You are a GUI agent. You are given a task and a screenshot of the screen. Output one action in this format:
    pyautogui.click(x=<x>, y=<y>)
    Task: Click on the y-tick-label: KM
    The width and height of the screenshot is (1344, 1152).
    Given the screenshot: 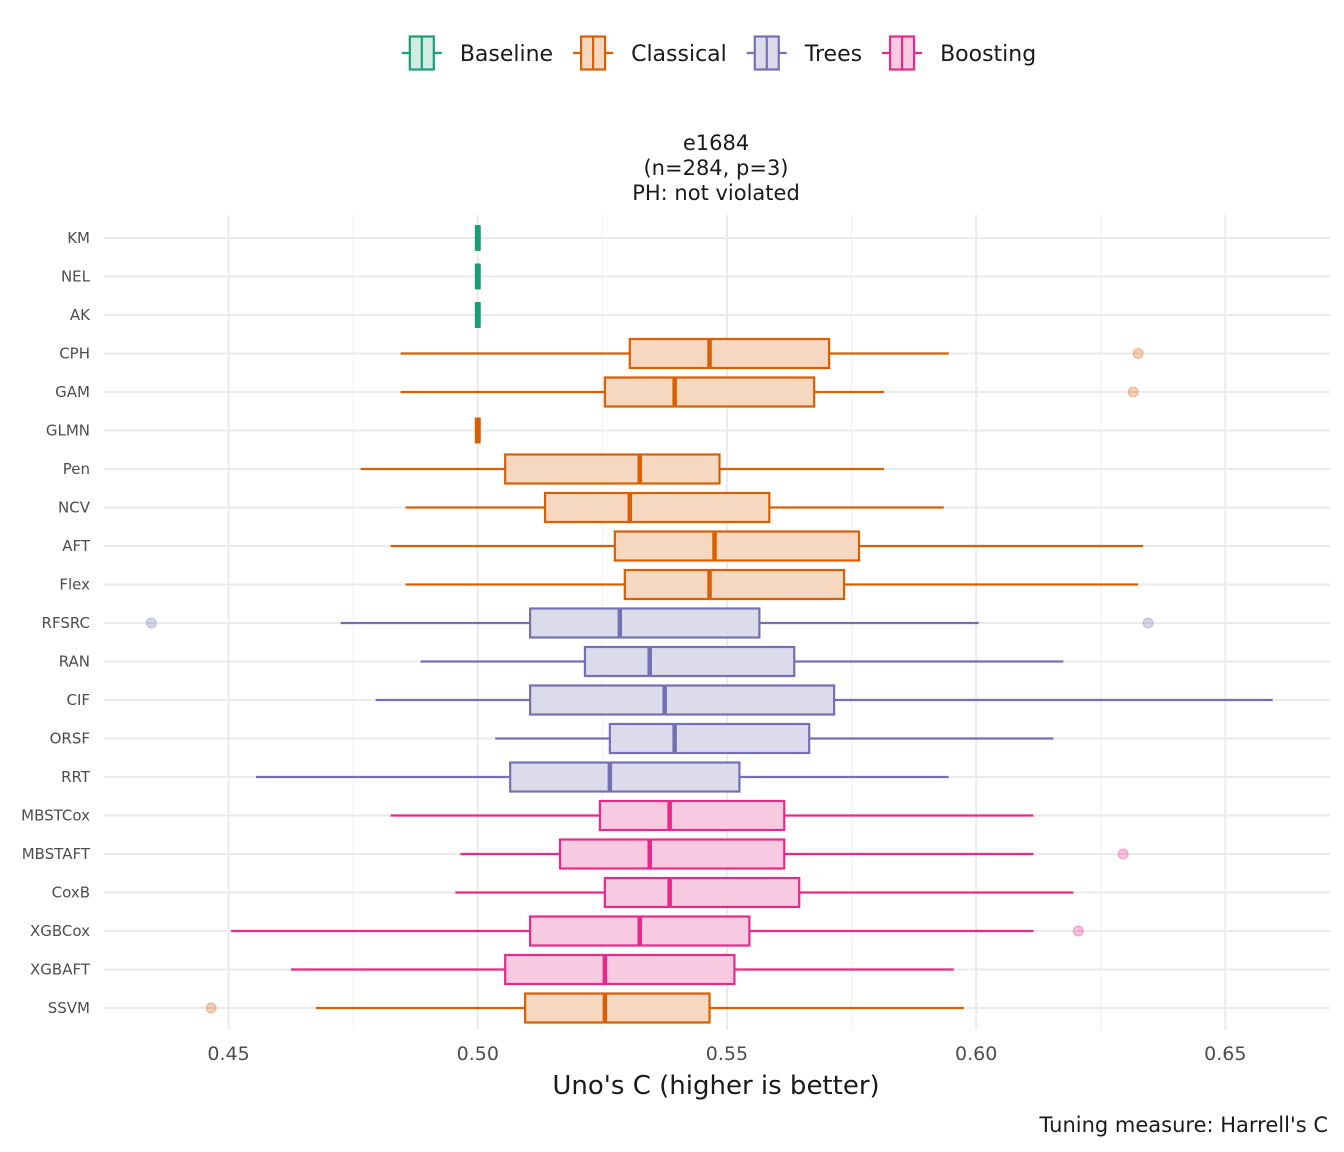 What is the action you would take?
    pyautogui.click(x=78, y=238)
    